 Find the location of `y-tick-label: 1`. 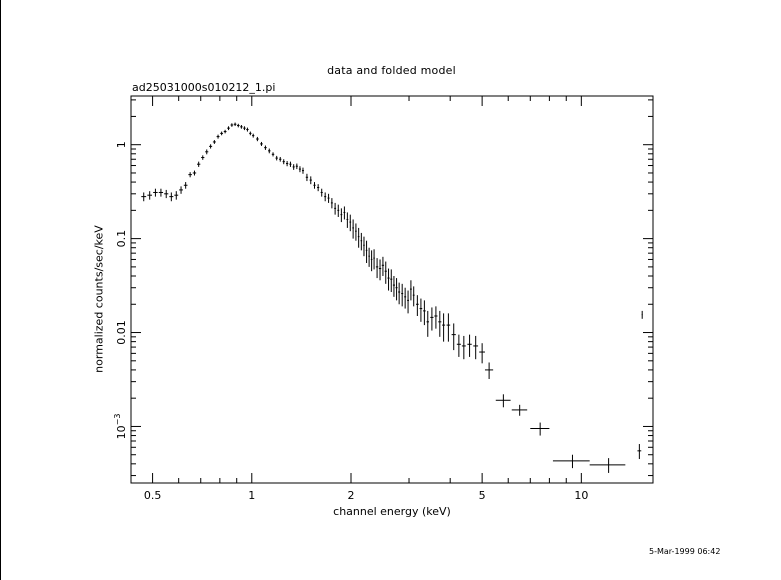

y-tick-label: 1 is located at coordinates (121, 144).